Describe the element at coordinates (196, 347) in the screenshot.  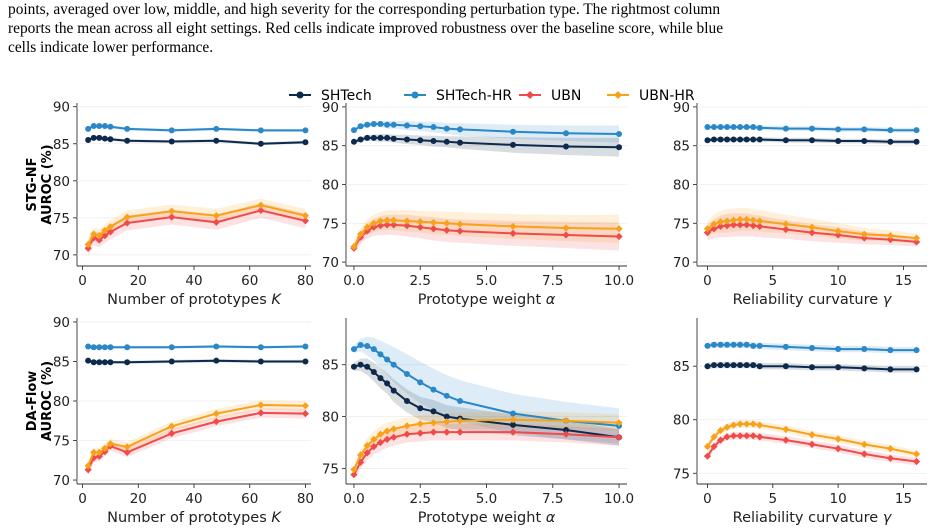
I see `line-shtech-hr` at that location.